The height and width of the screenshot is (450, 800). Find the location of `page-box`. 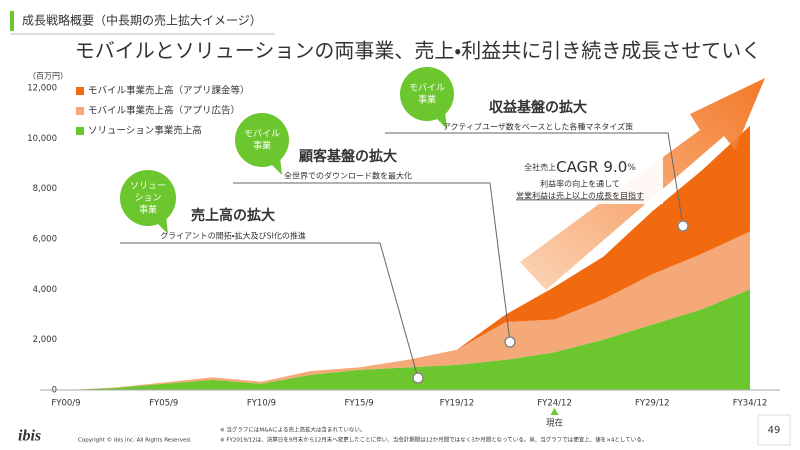

page-box is located at coordinates (774, 430).